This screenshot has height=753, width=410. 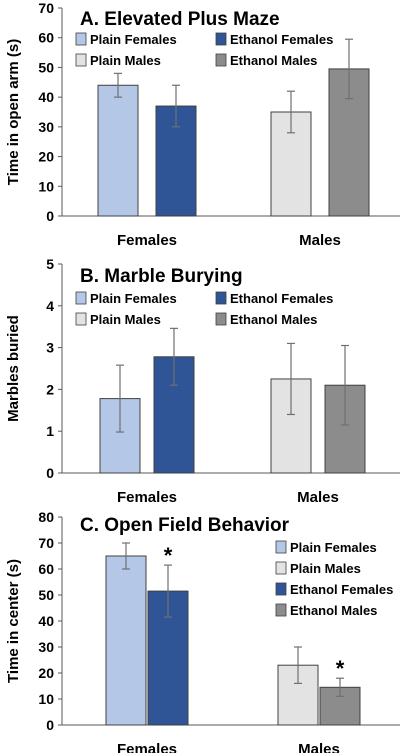 What do you see at coordinates (185, 525) in the screenshot?
I see `panel-title: C. Open Field Behavior` at bounding box center [185, 525].